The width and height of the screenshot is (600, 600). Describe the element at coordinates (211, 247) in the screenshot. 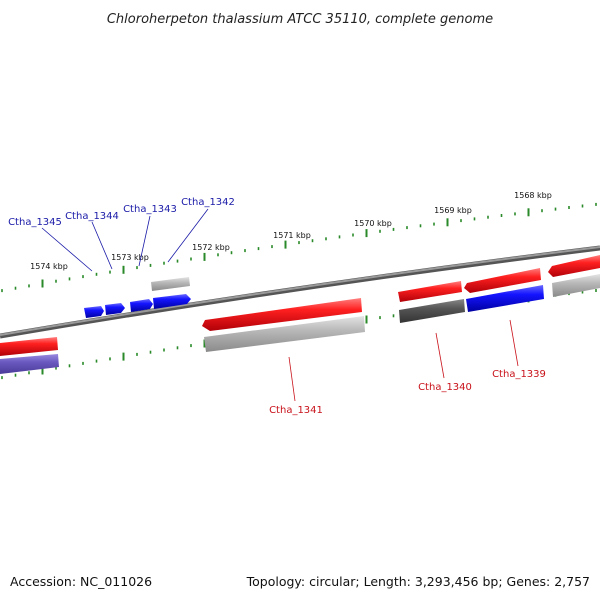

I see `ruler-label-1572: 1572 kbp` at that location.